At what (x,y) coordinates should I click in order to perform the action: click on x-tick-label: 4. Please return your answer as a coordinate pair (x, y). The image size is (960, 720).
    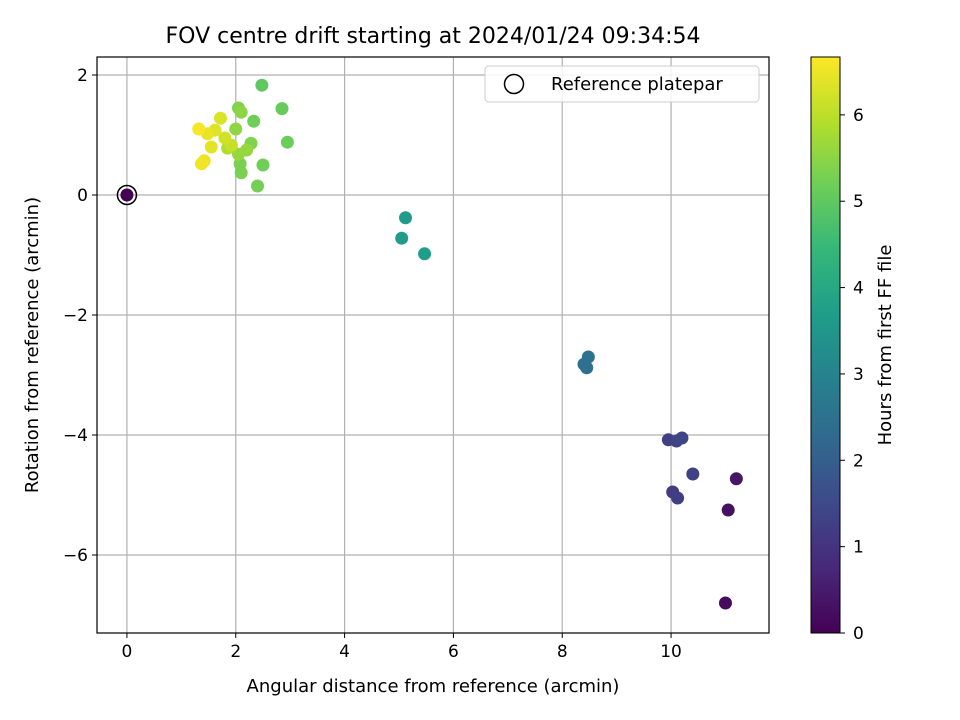
    Looking at the image, I should click on (344, 652).